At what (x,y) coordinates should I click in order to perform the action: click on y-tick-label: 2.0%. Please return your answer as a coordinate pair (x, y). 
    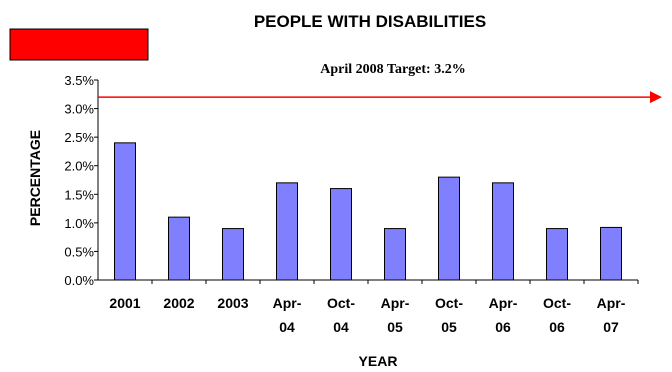
    Looking at the image, I should click on (79, 166).